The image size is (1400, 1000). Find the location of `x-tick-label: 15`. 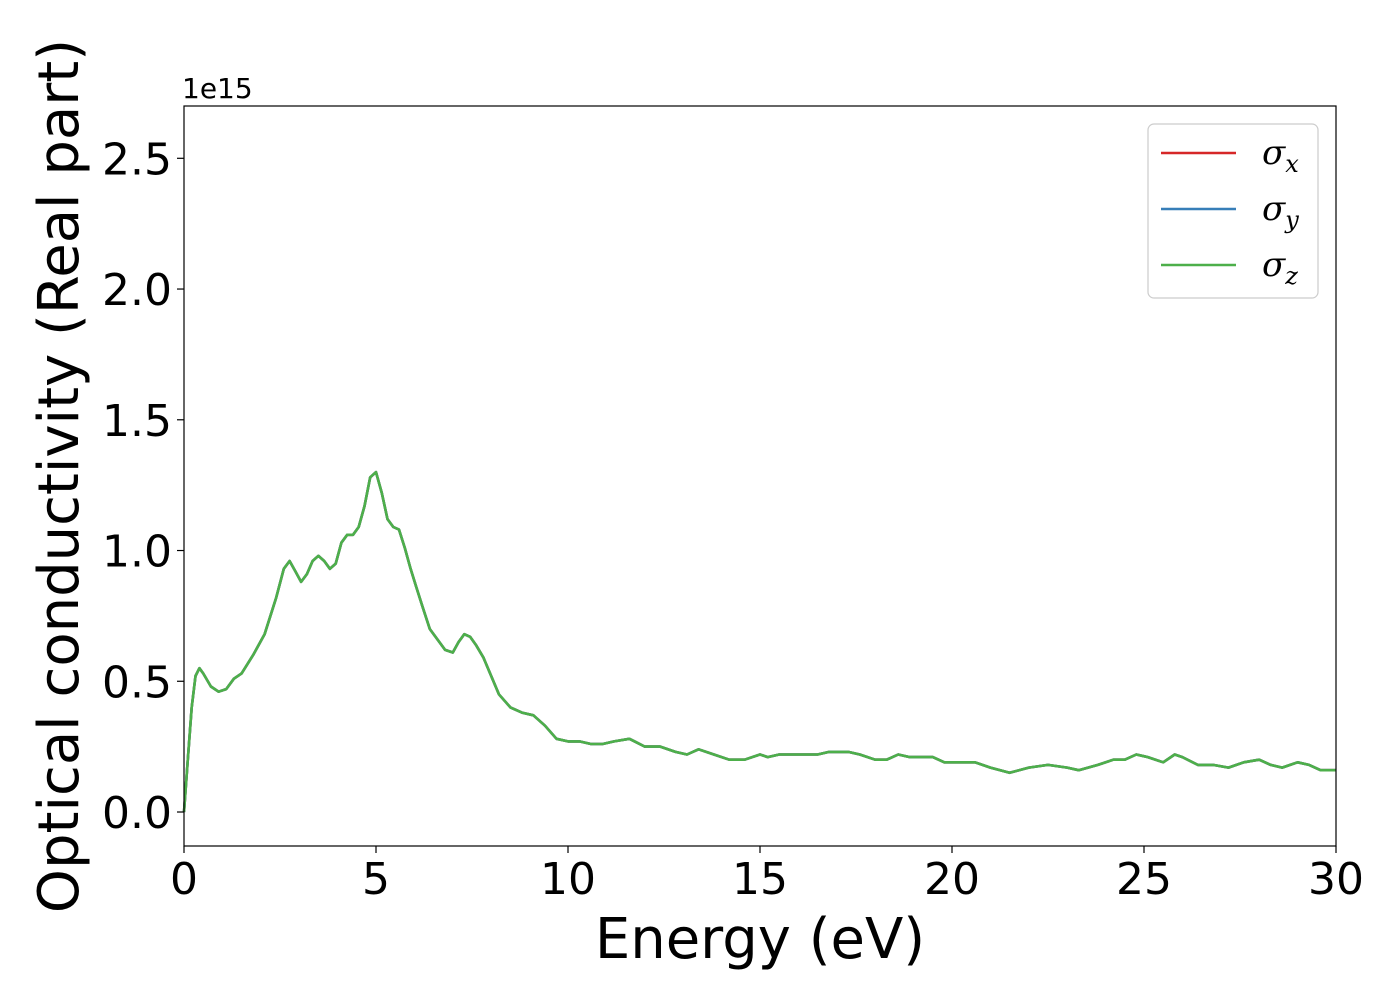

x-tick-label: 15 is located at coordinates (760, 879).